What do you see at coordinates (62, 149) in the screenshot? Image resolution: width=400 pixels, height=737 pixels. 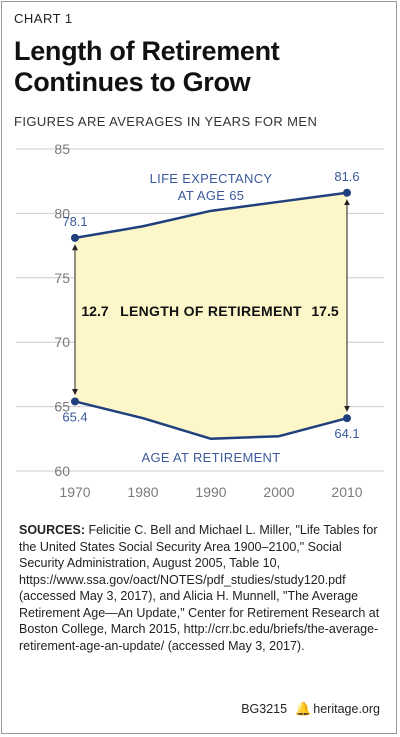 I see `y-tick-label: 85` at bounding box center [62, 149].